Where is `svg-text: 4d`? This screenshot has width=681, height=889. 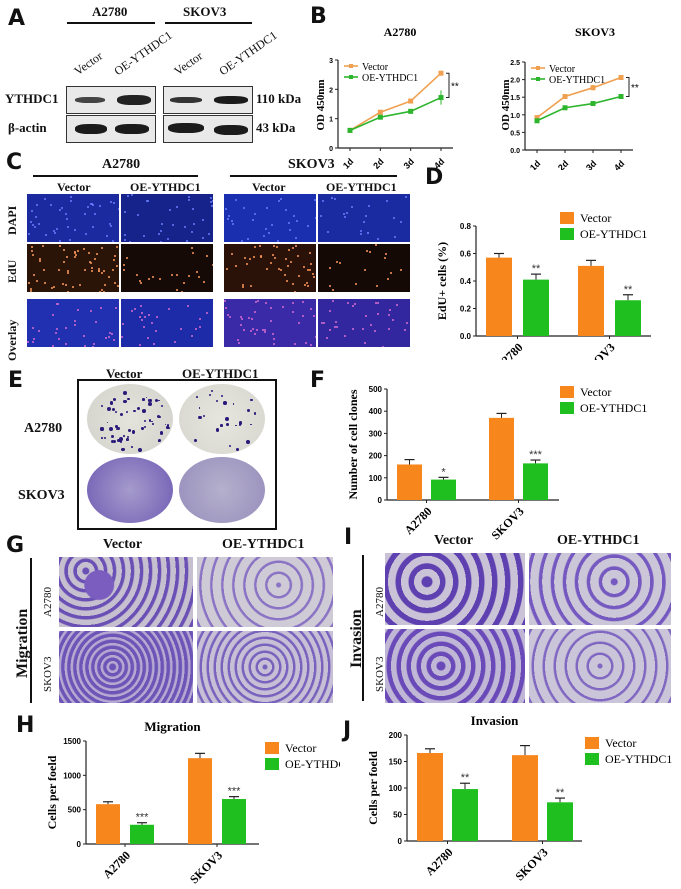 svg-text: 4d is located at coordinates (619, 164).